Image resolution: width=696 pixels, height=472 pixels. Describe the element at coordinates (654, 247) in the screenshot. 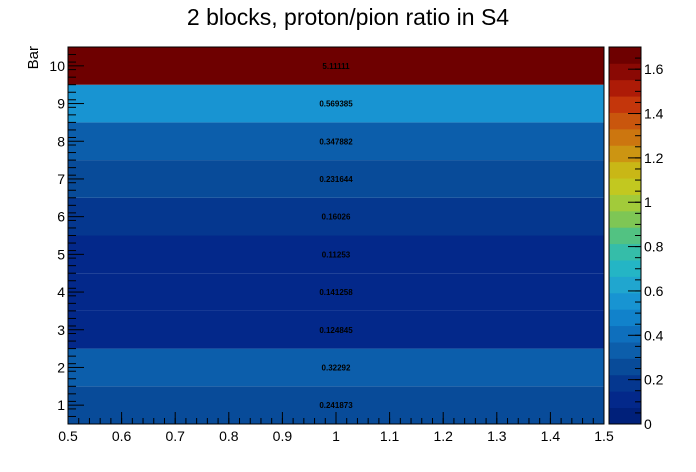

I see `z-tick-label: 0.8` at that location.